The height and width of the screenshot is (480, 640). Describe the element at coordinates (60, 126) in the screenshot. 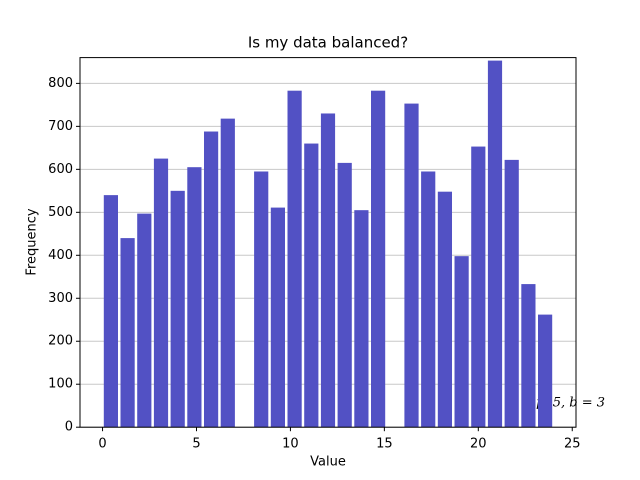

I see `y-tick-label: 700` at that location.